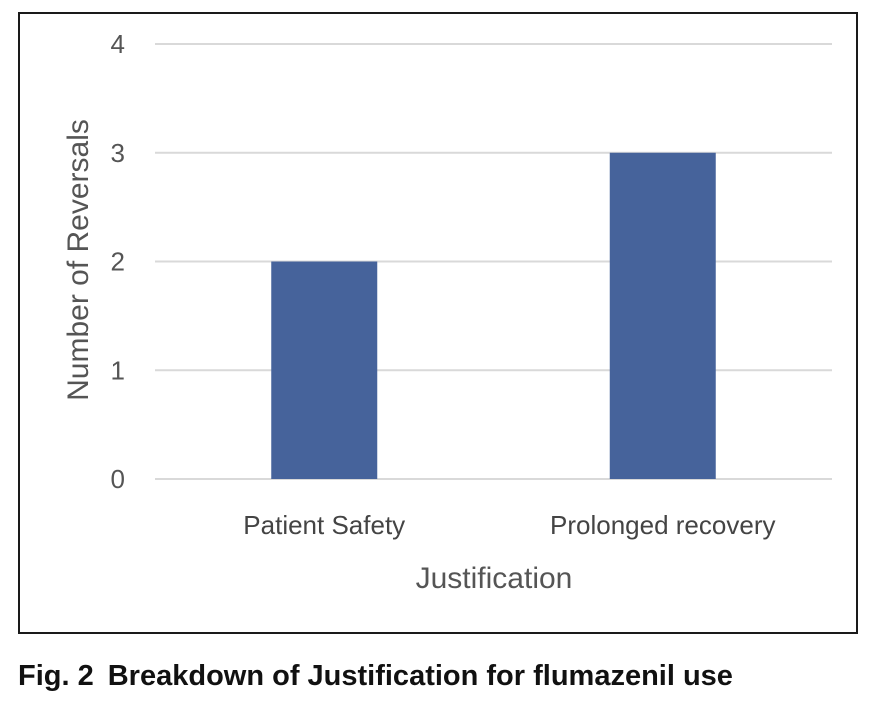 This screenshot has height=720, width=876. What do you see at coordinates (324, 525) in the screenshot?
I see `x-category-label: Patient Safety` at bounding box center [324, 525].